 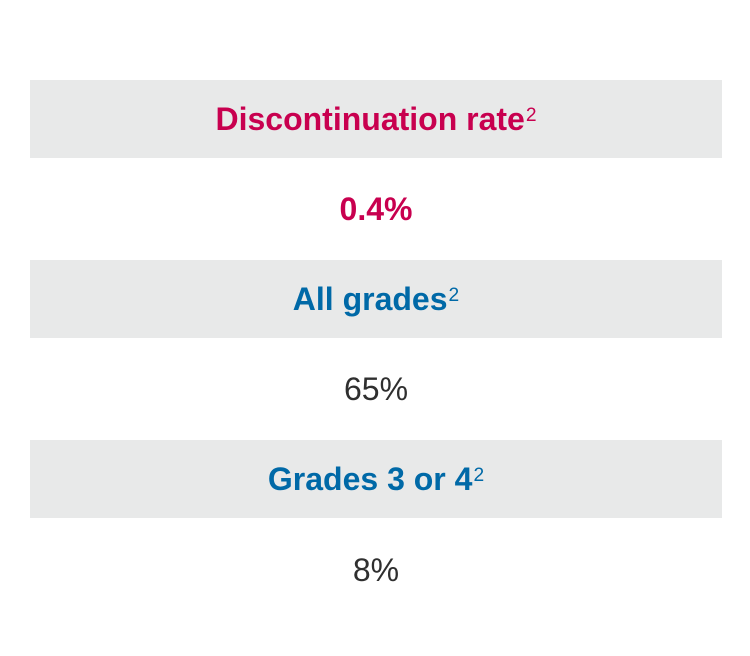 I want to click on discontinuation-rate-header: Discontinuation rate 2, so click(x=376, y=119).